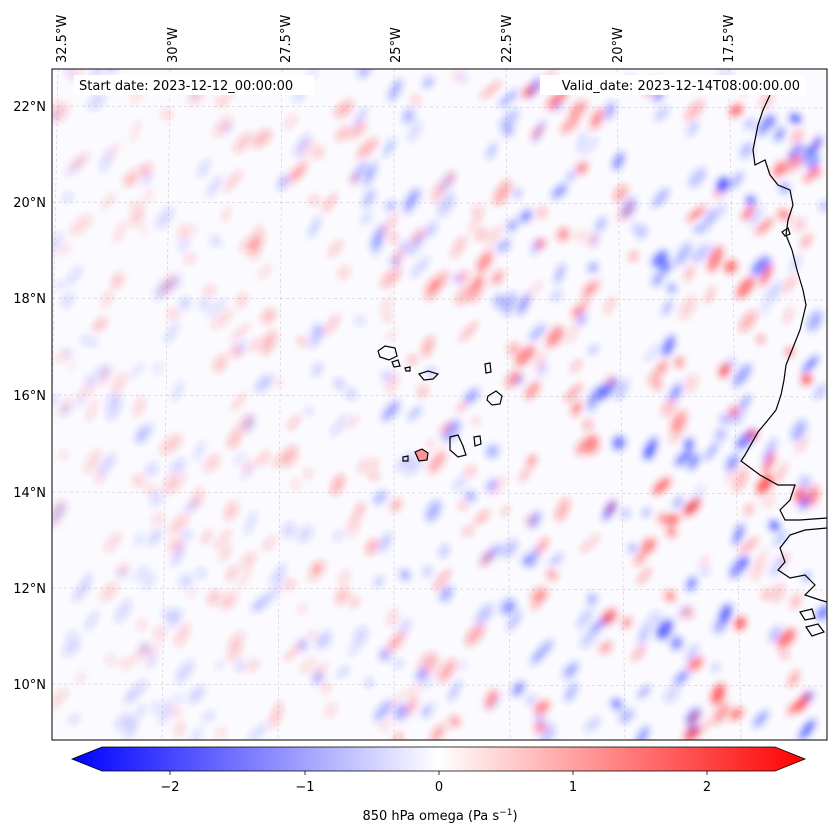 Image resolution: width=837 pixels, height=839 pixels. What do you see at coordinates (173, 45) in the screenshot?
I see `lon-label: 30°W` at bounding box center [173, 45].